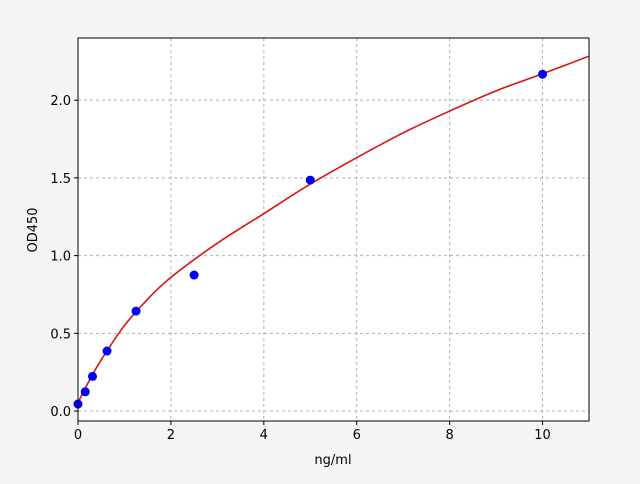 The image size is (640, 484). Describe the element at coordinates (60, 179) in the screenshot. I see `y-tick-label: 1.5` at that location.